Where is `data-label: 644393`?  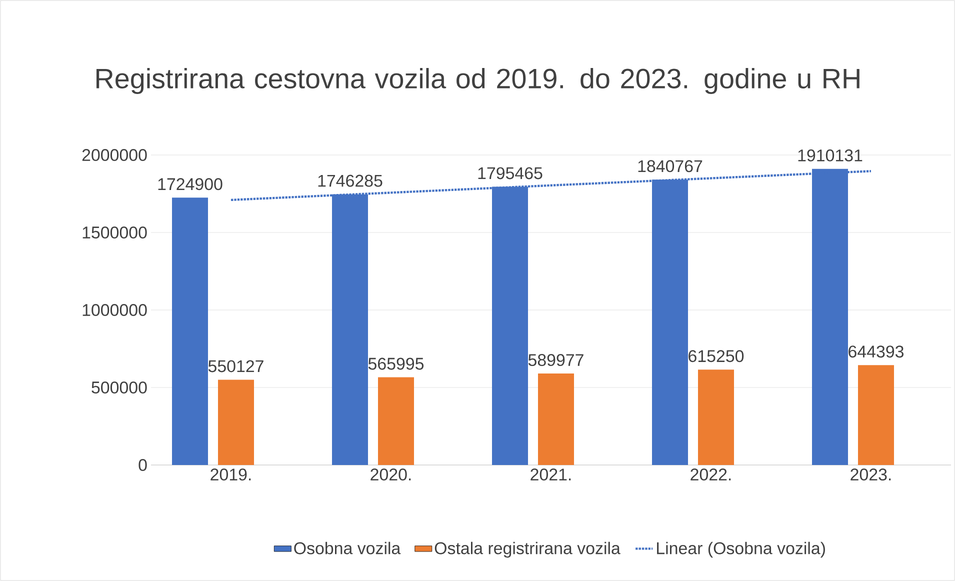 data-label: 644393 is located at coordinates (876, 352).